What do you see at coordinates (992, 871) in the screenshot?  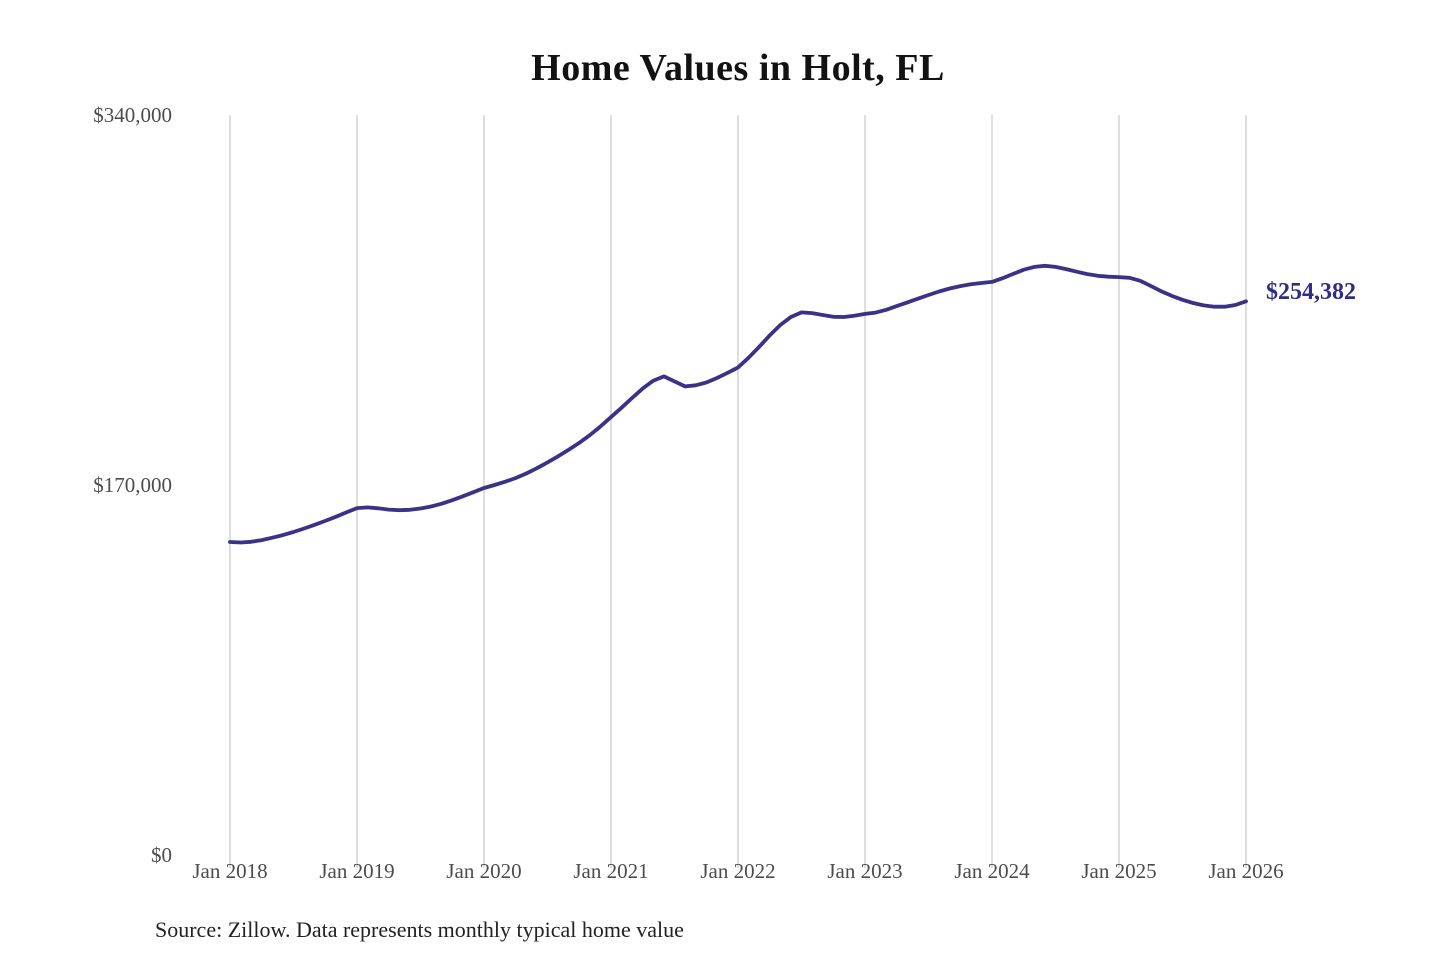 I see `x-axis-tick-label: Jan 2024` at bounding box center [992, 871].